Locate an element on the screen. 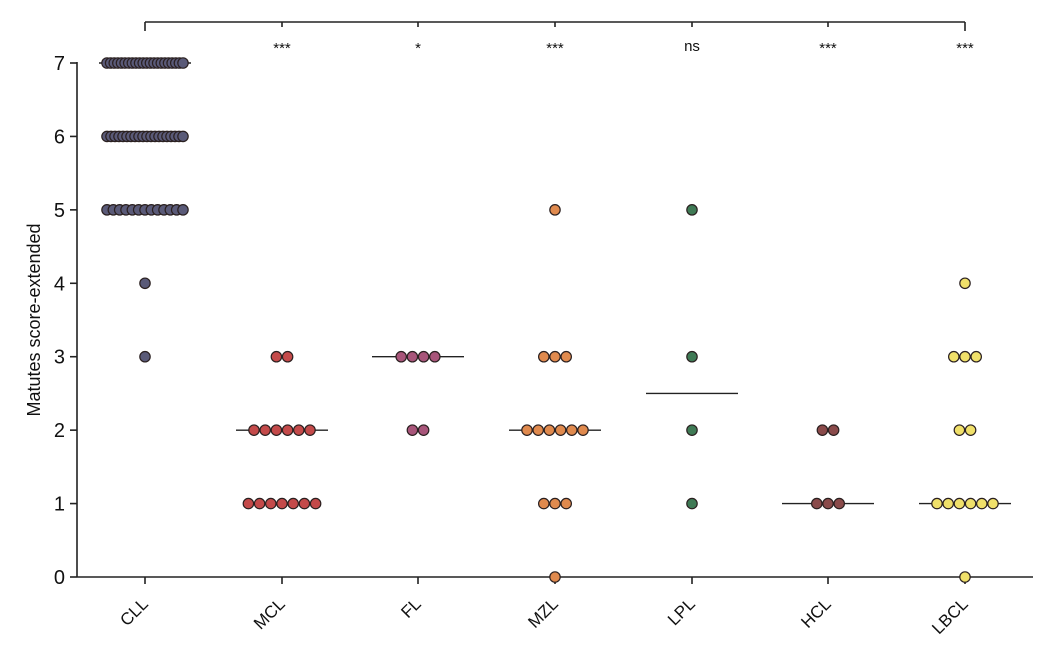 This screenshot has width=1038, height=661. significance-label-fl: * is located at coordinates (418, 48).